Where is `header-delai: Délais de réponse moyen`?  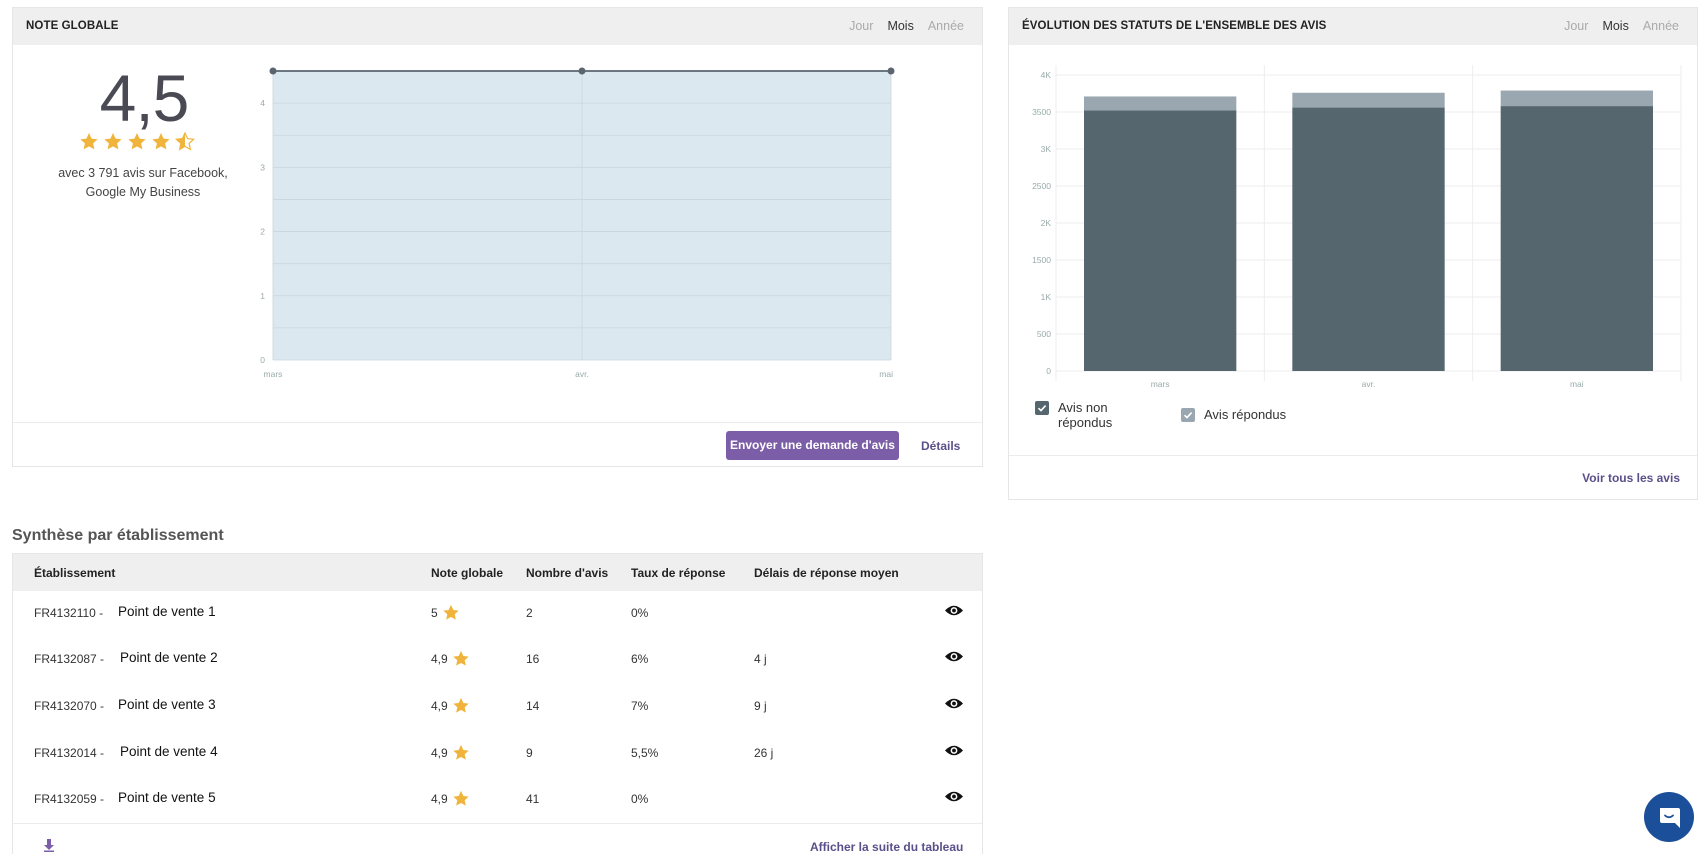 header-delai: Délais de réponse moyen is located at coordinates (826, 573).